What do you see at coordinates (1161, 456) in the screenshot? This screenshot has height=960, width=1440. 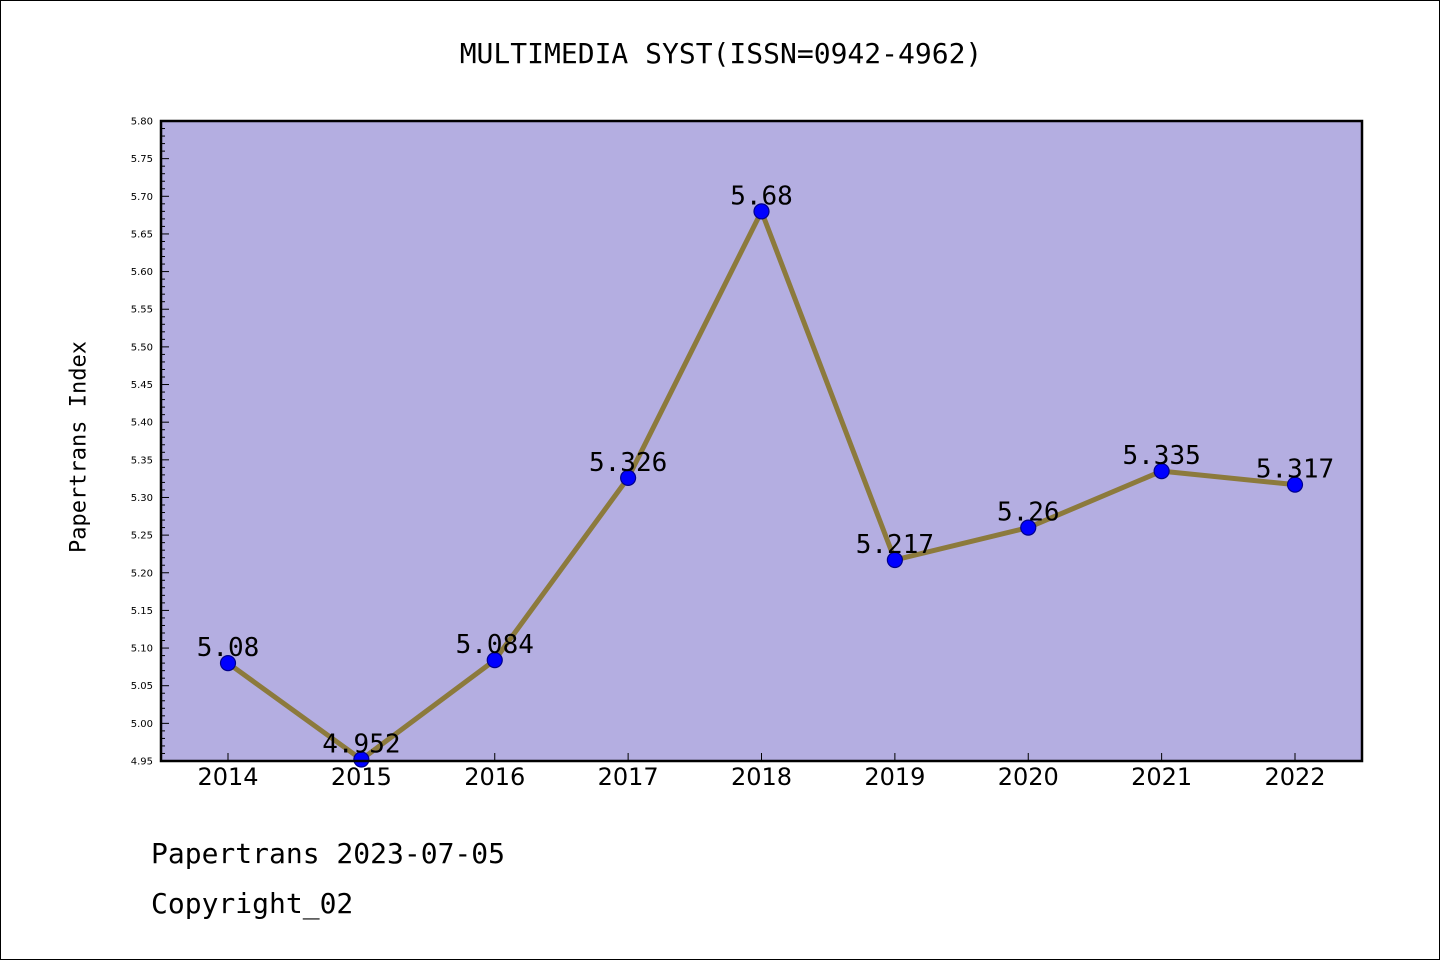 I see `data-label: 5.335` at bounding box center [1161, 456].